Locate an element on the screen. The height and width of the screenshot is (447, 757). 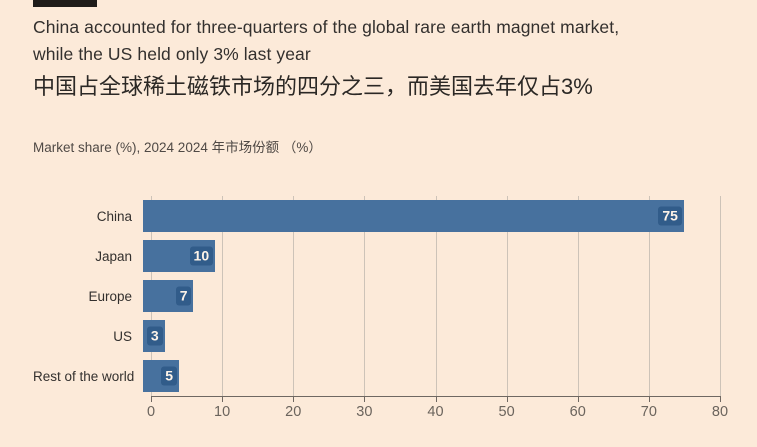
x-axis-tick-label-50: 50 is located at coordinates (506, 412).